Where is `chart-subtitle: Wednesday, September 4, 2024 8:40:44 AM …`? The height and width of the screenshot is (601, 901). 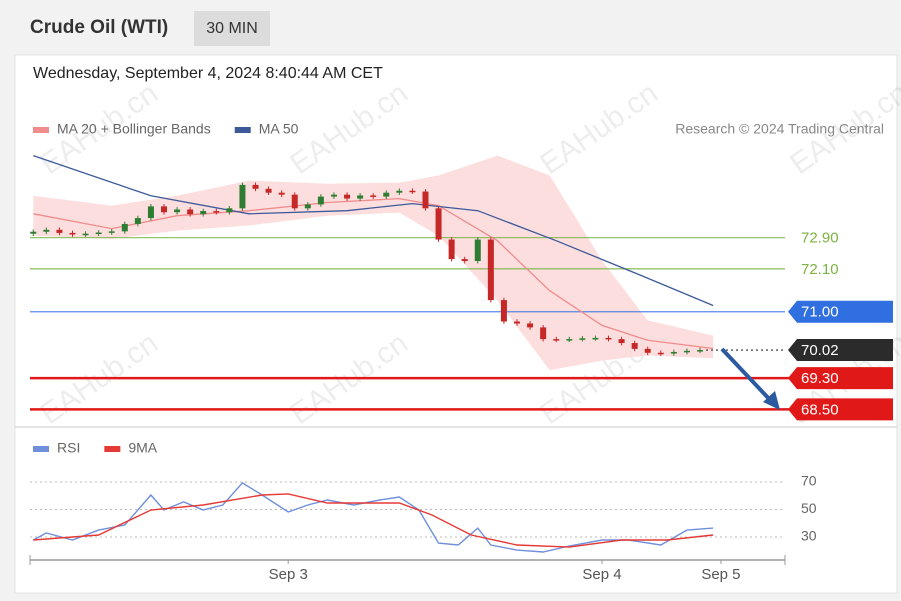 chart-subtitle: Wednesday, September 4, 2024 8:40:44 AM … is located at coordinates (208, 73).